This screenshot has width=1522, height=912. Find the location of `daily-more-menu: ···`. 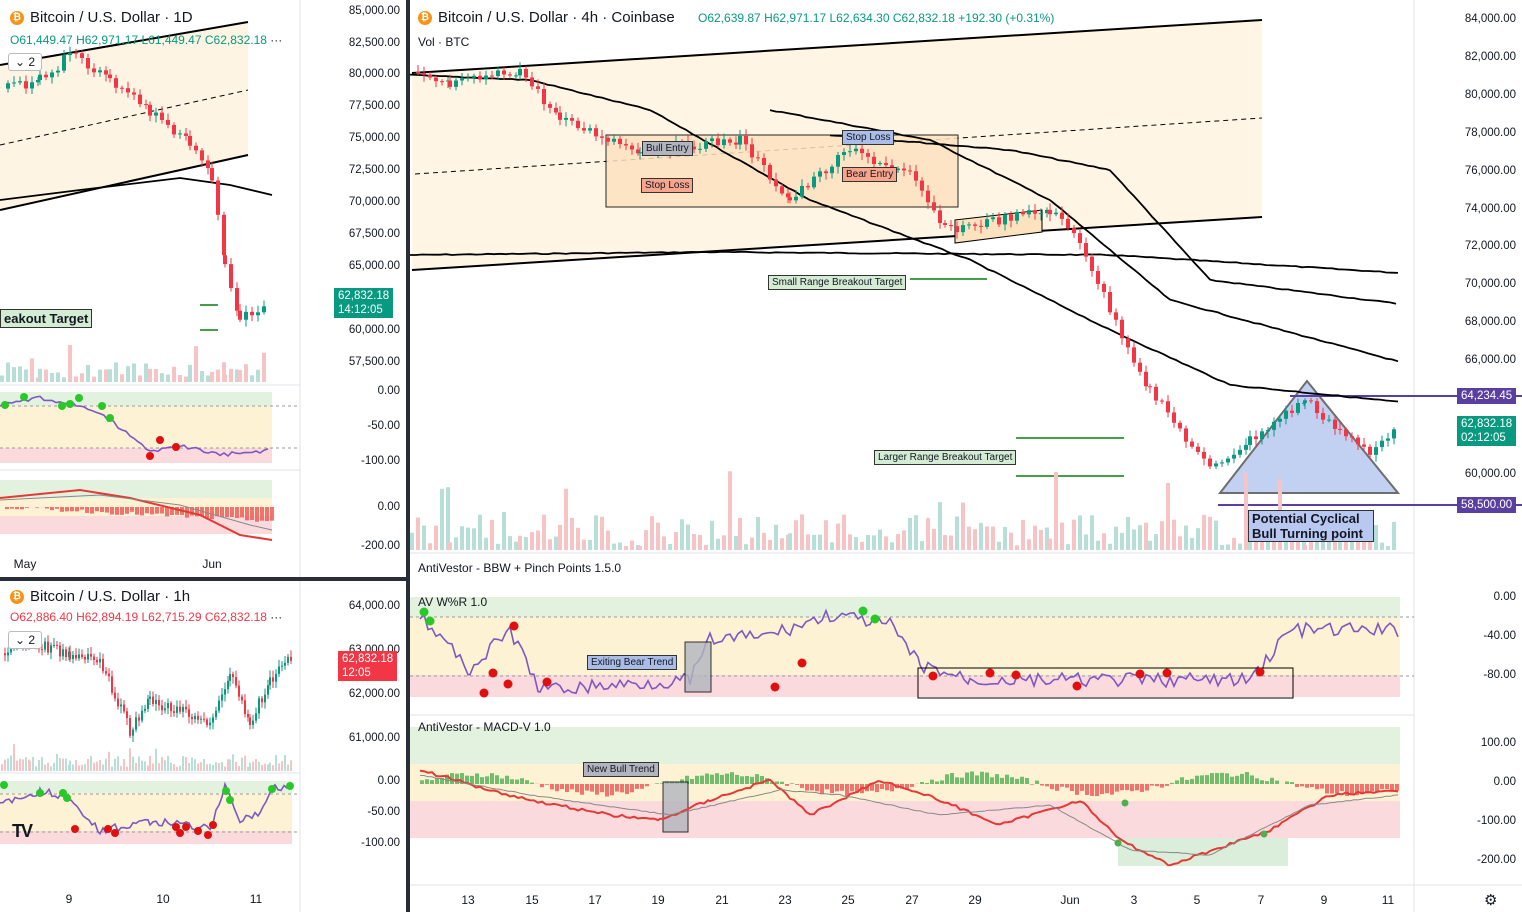

daily-more-menu: ··· is located at coordinates (276, 40).